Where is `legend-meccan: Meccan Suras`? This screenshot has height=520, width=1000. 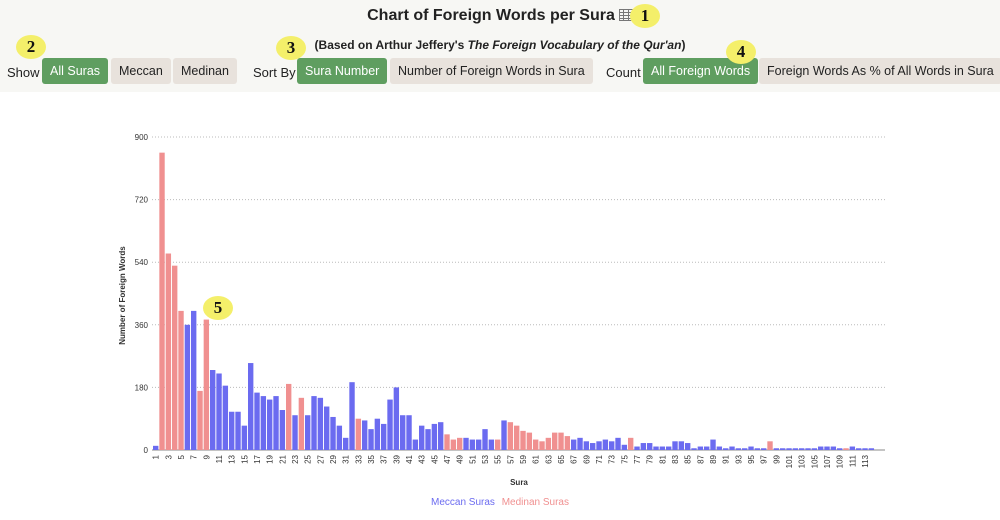
legend-meccan: Meccan Suras is located at coordinates (463, 502).